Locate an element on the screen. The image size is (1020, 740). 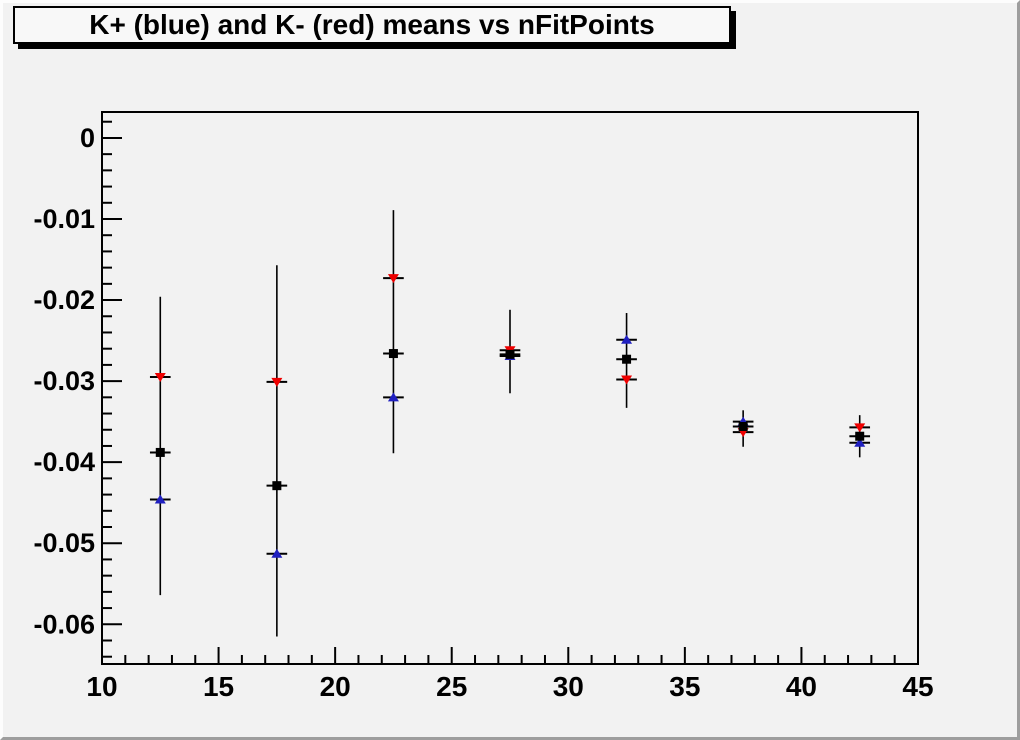
x-tick-label: 20 is located at coordinates (335, 686).